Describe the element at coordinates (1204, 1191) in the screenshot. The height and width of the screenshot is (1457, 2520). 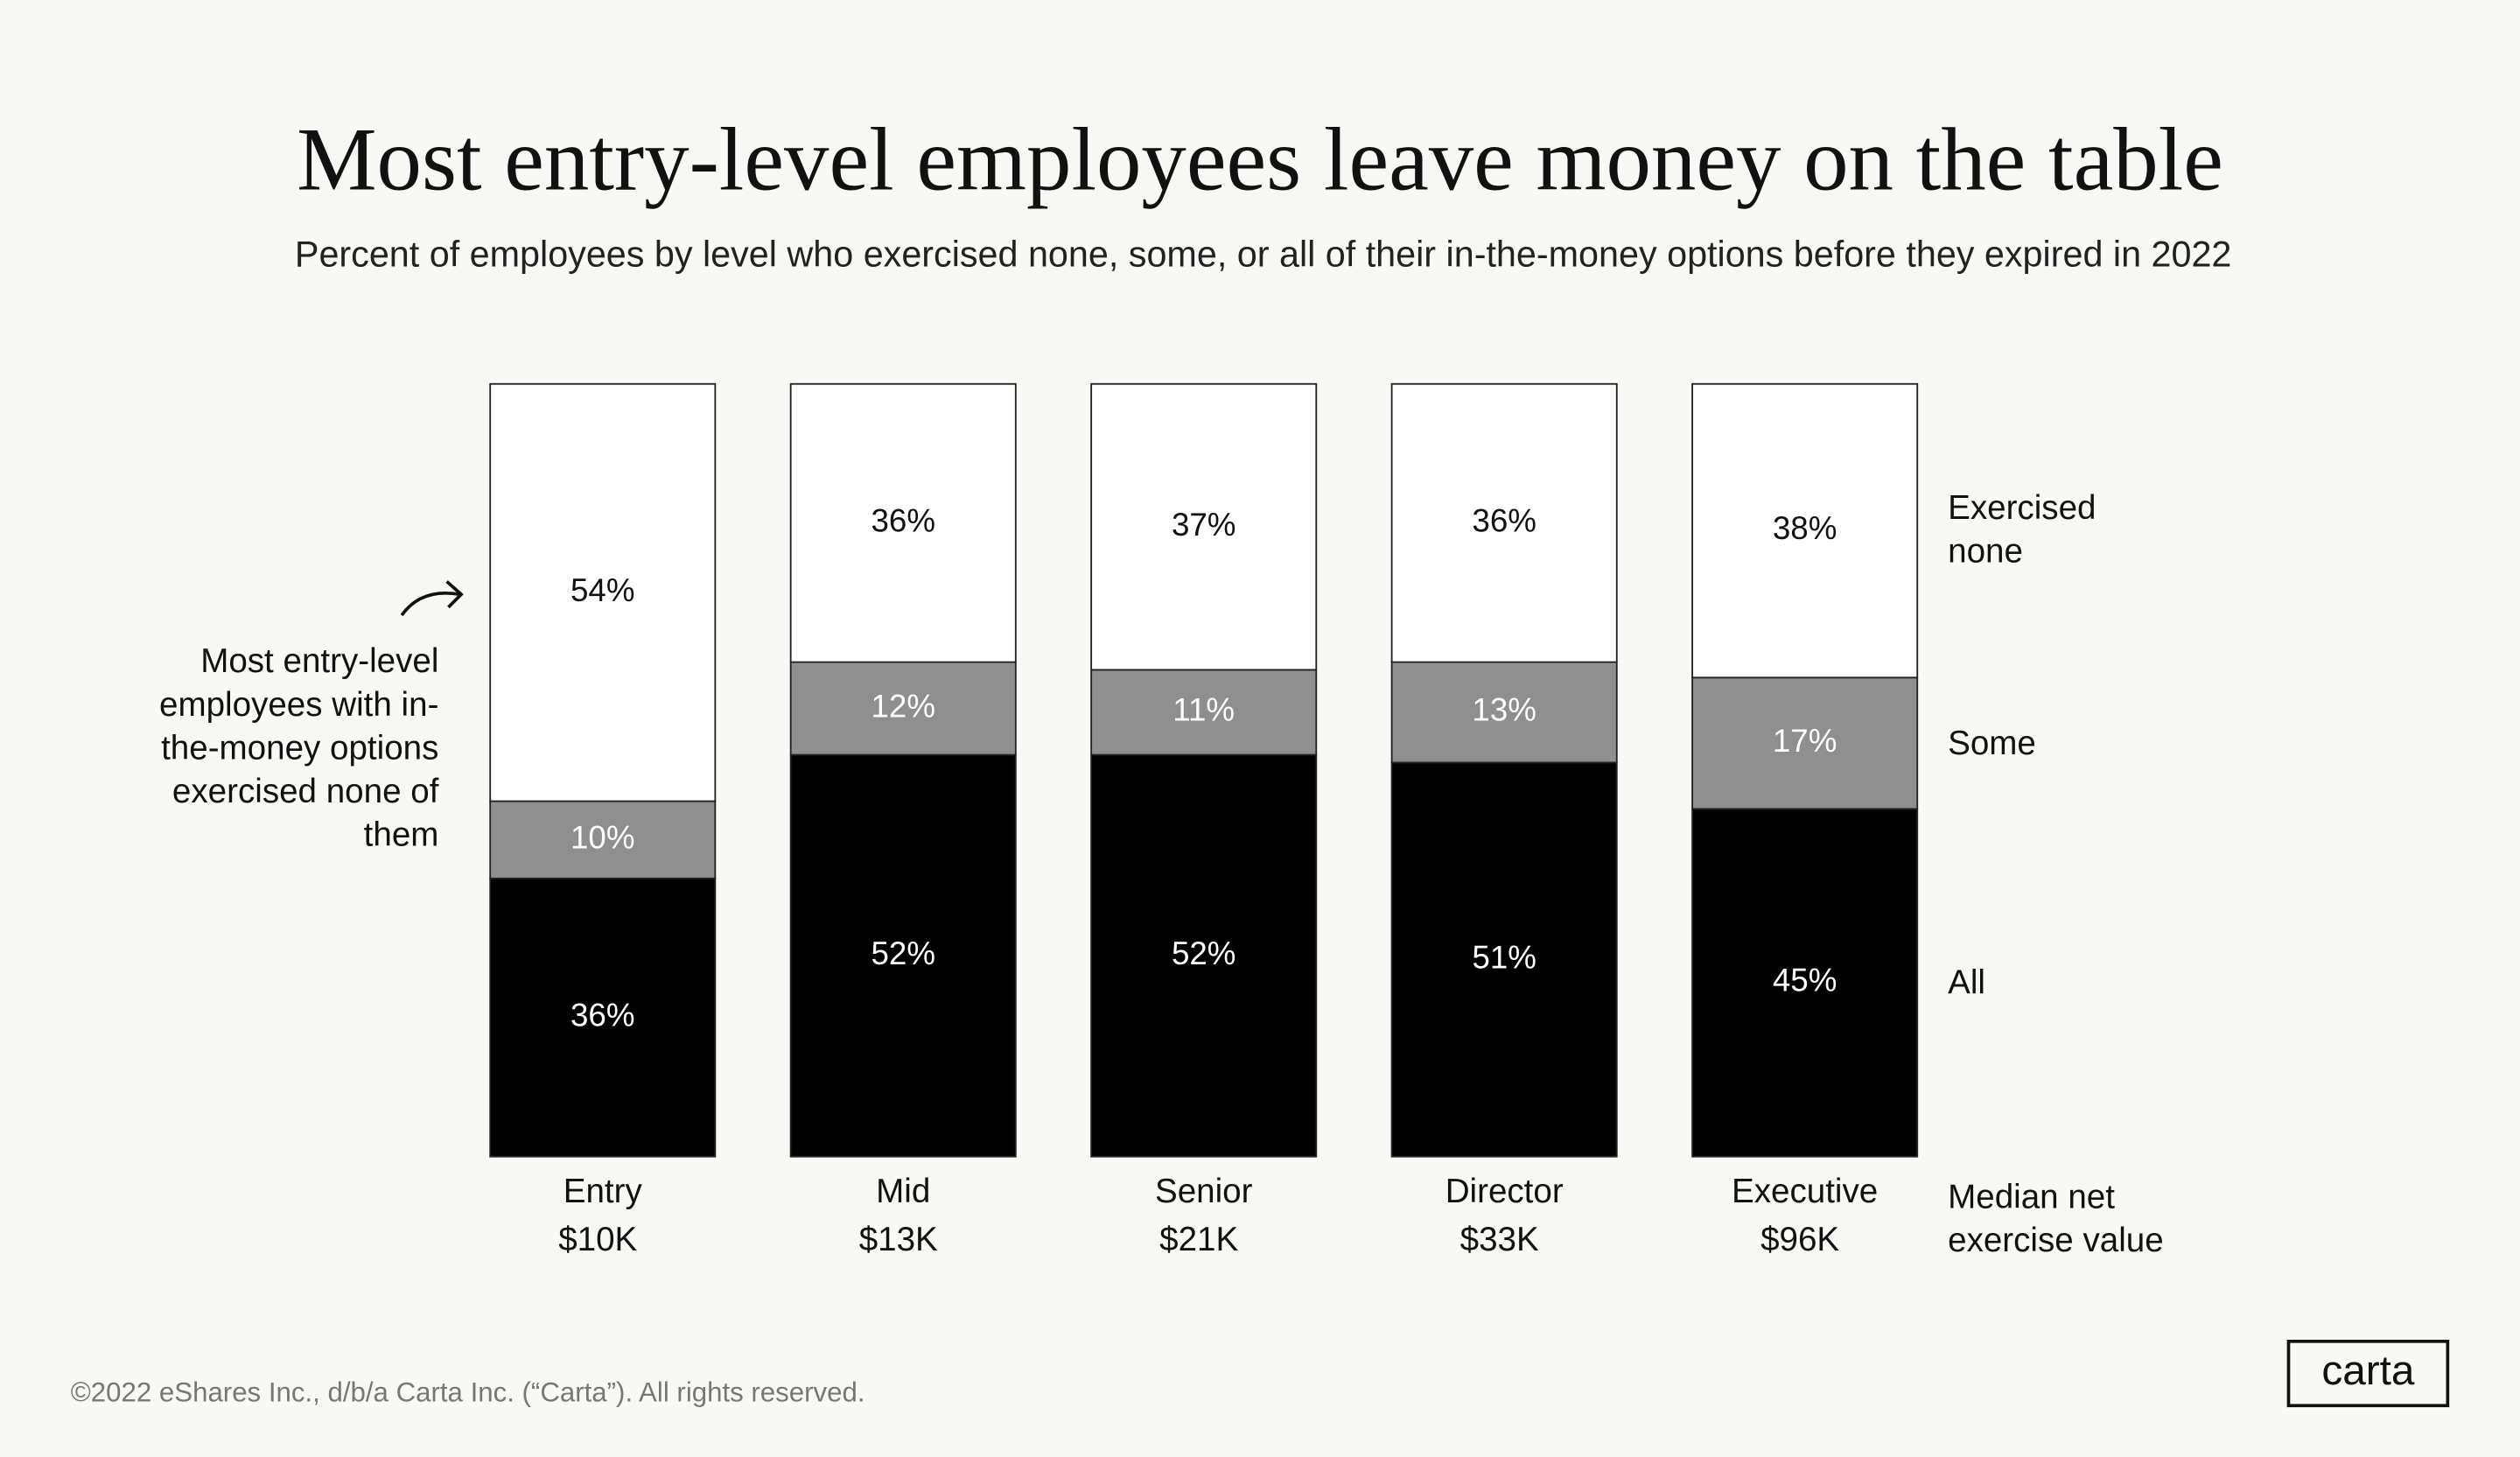
I see `x-tick-label: Senior` at that location.